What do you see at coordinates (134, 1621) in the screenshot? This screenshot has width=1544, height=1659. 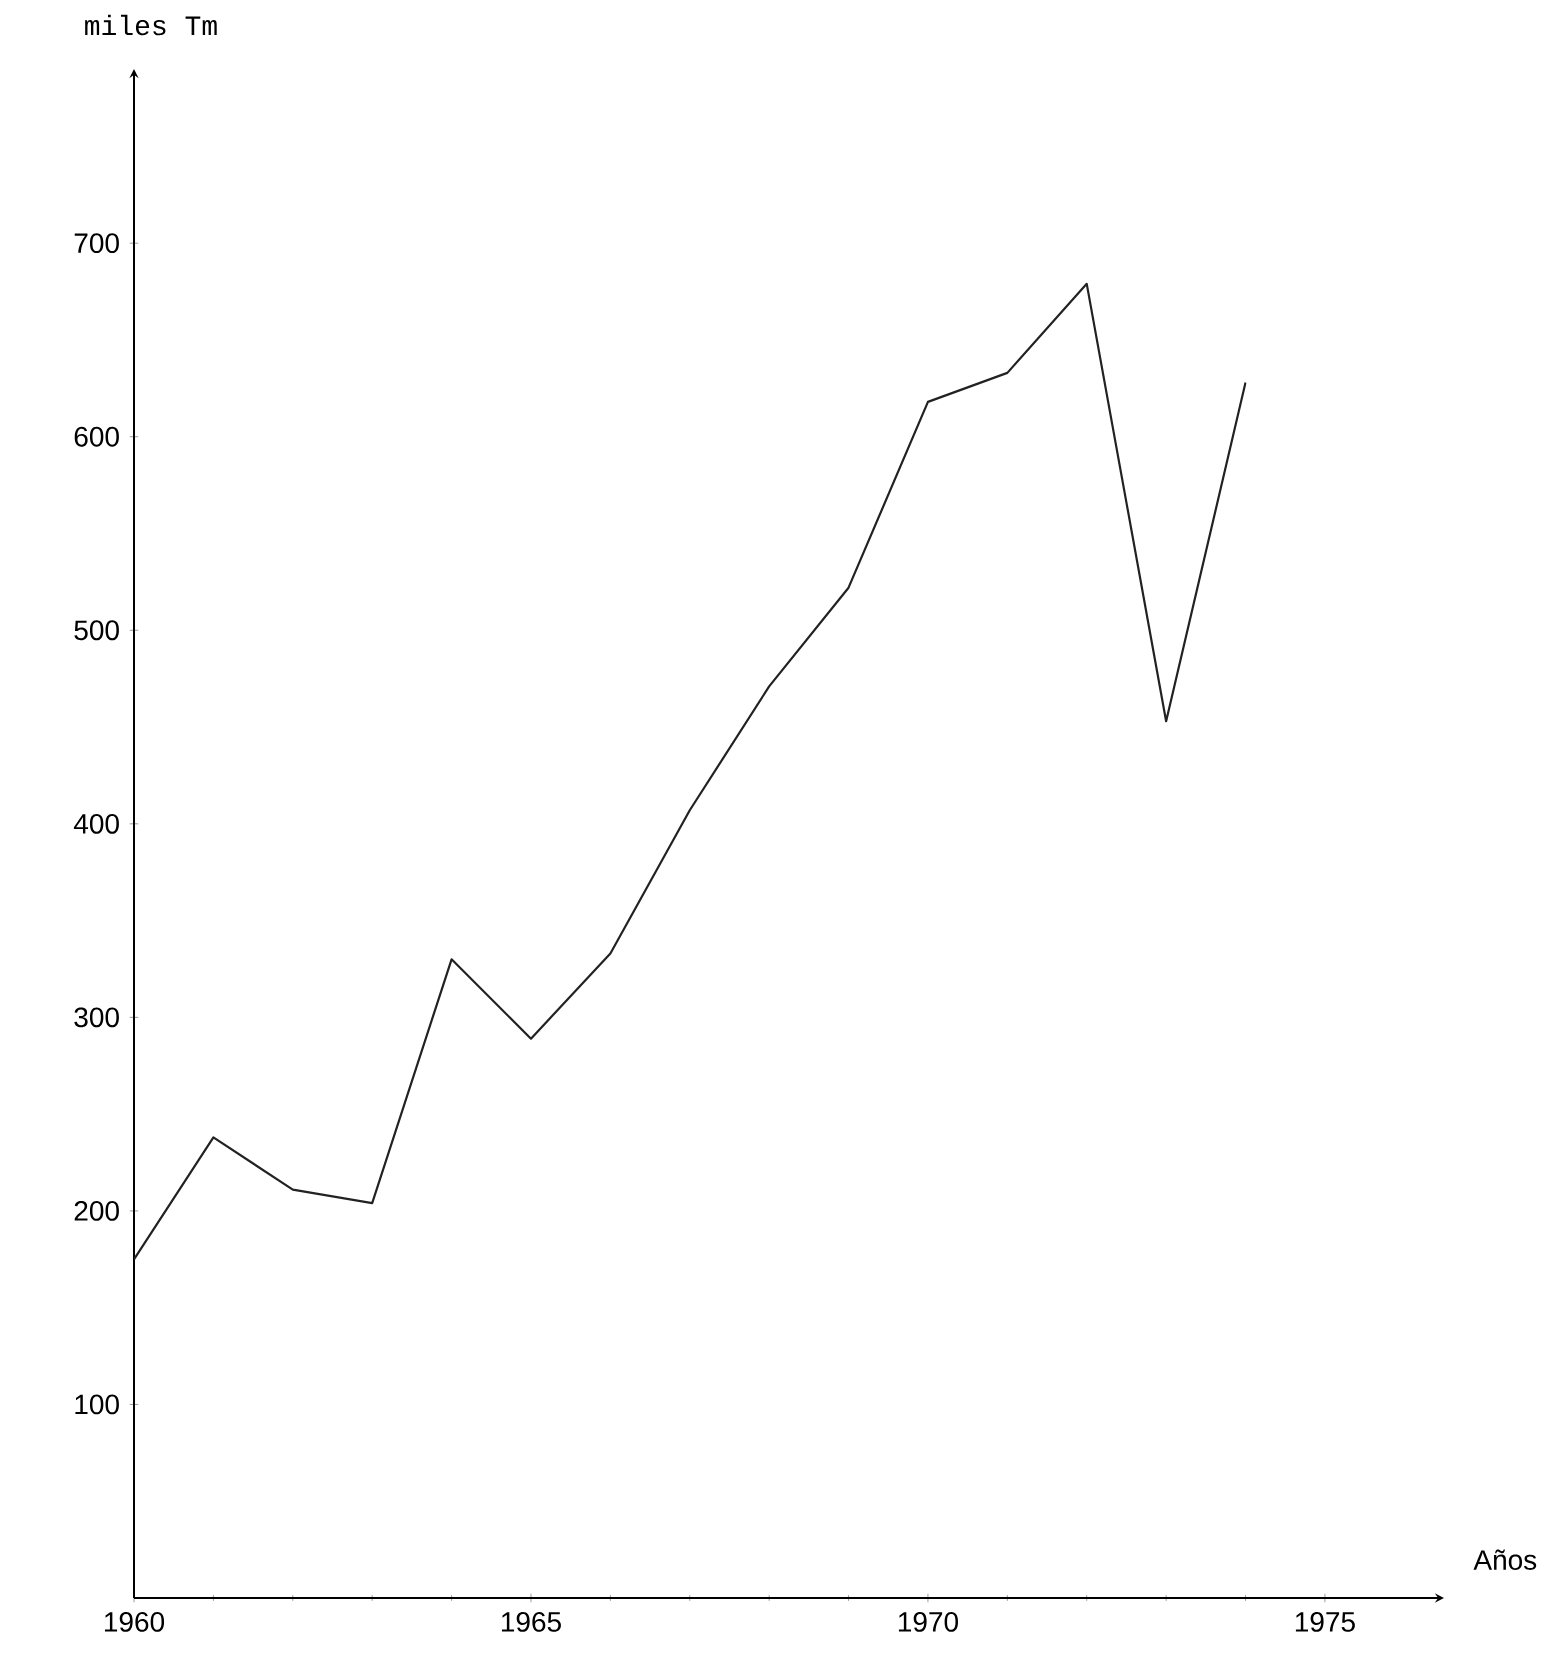 I see `x-tick-label: 1960` at bounding box center [134, 1621].